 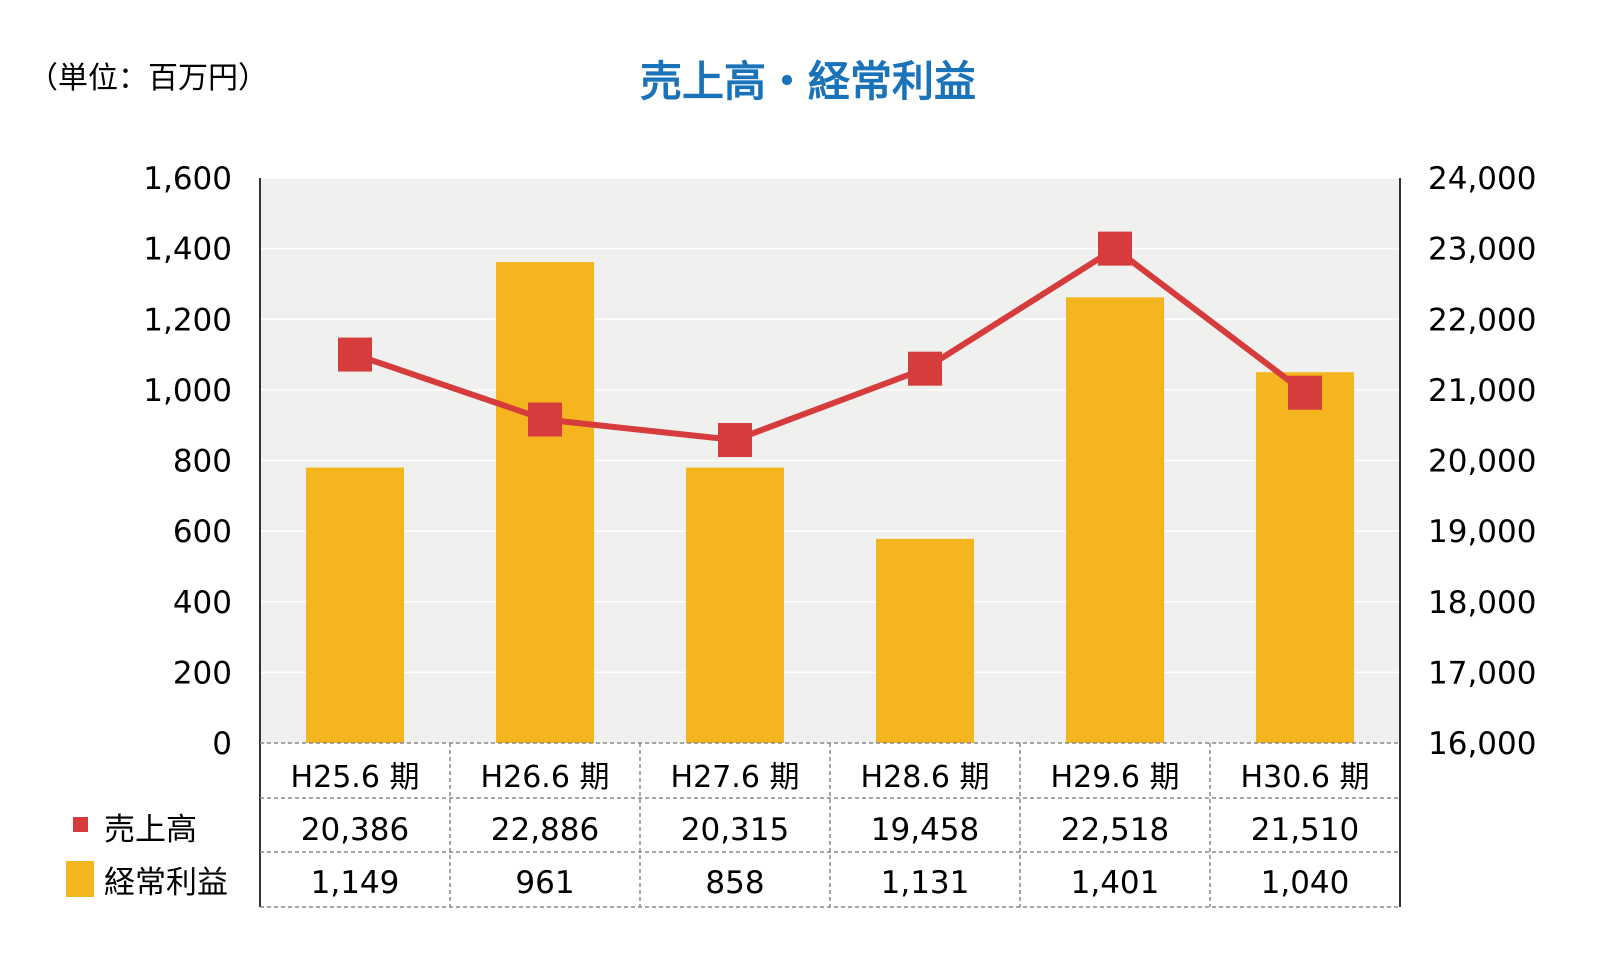 What do you see at coordinates (545, 830) in the screenshot?
I see `sales-cell: 22,886` at bounding box center [545, 830].